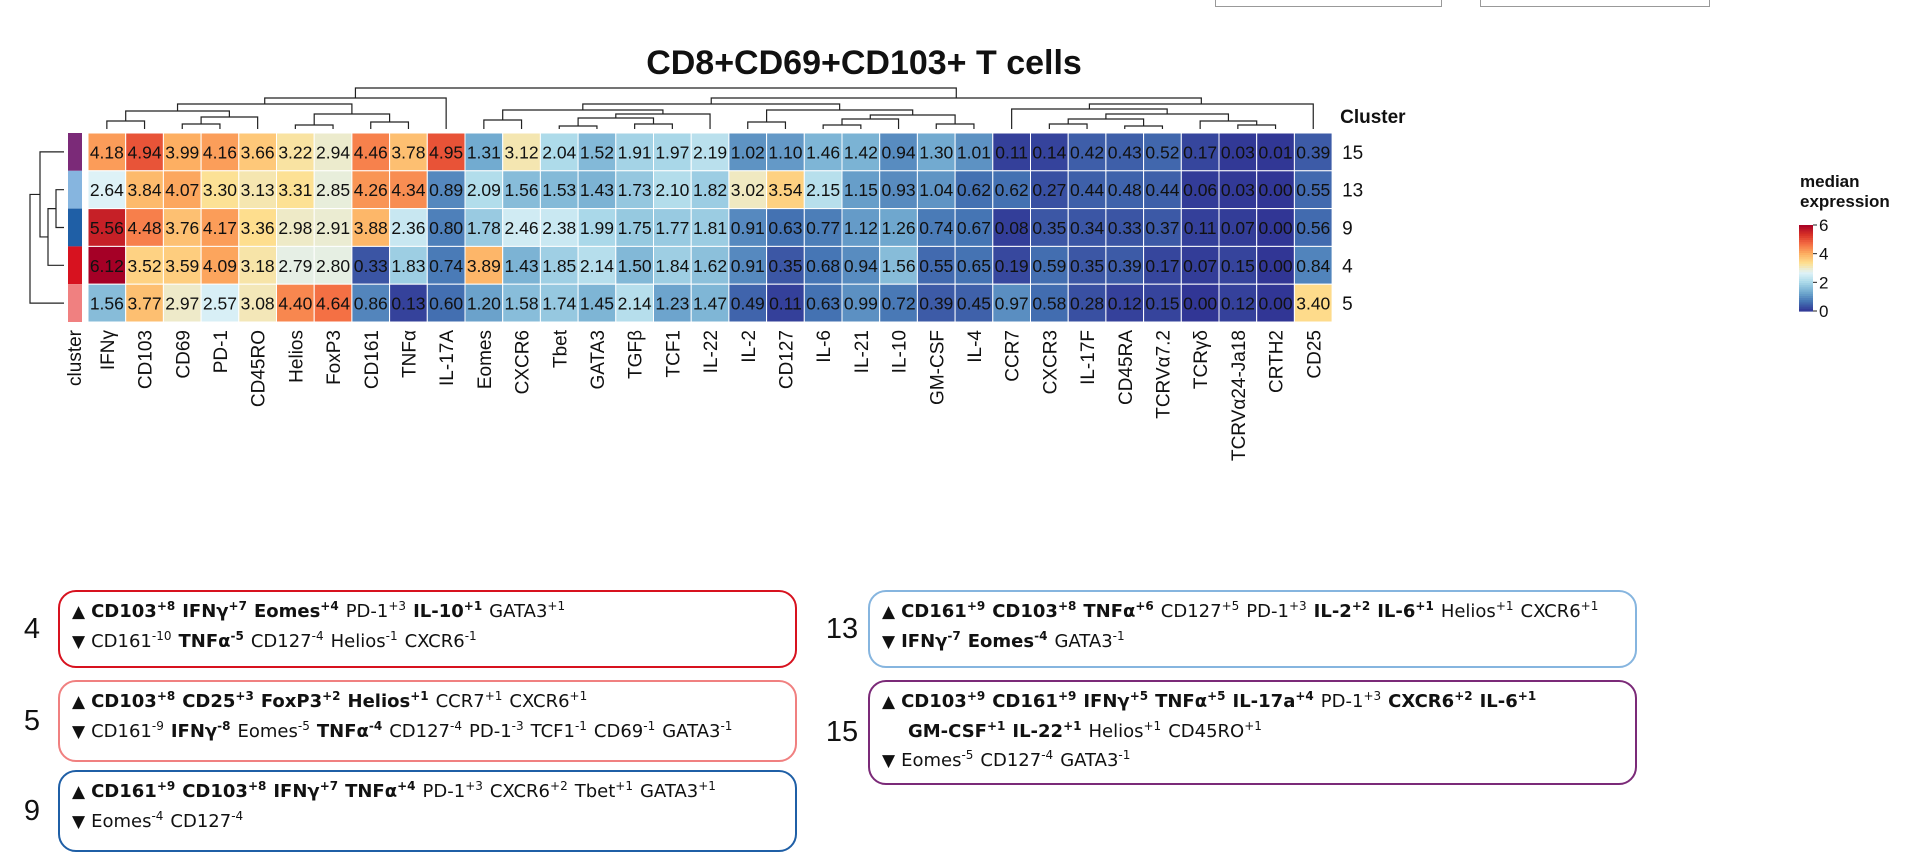 The width and height of the screenshot is (1920, 855). I want to click on marker-fold-change: +8, so click(166, 606).